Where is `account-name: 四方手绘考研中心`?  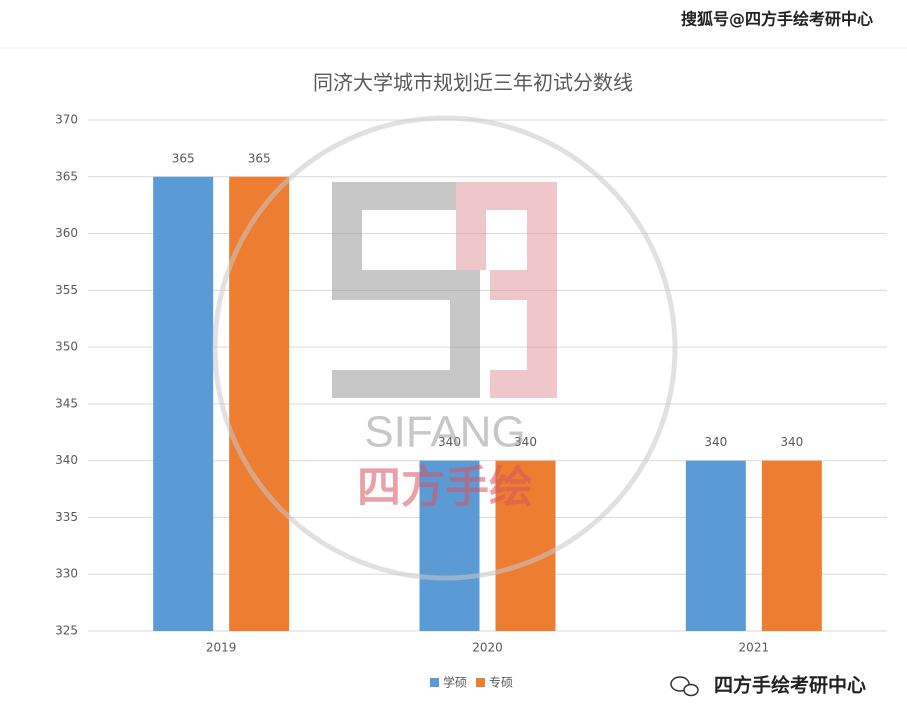
account-name: 四方手绘考研中心 is located at coordinates (790, 685).